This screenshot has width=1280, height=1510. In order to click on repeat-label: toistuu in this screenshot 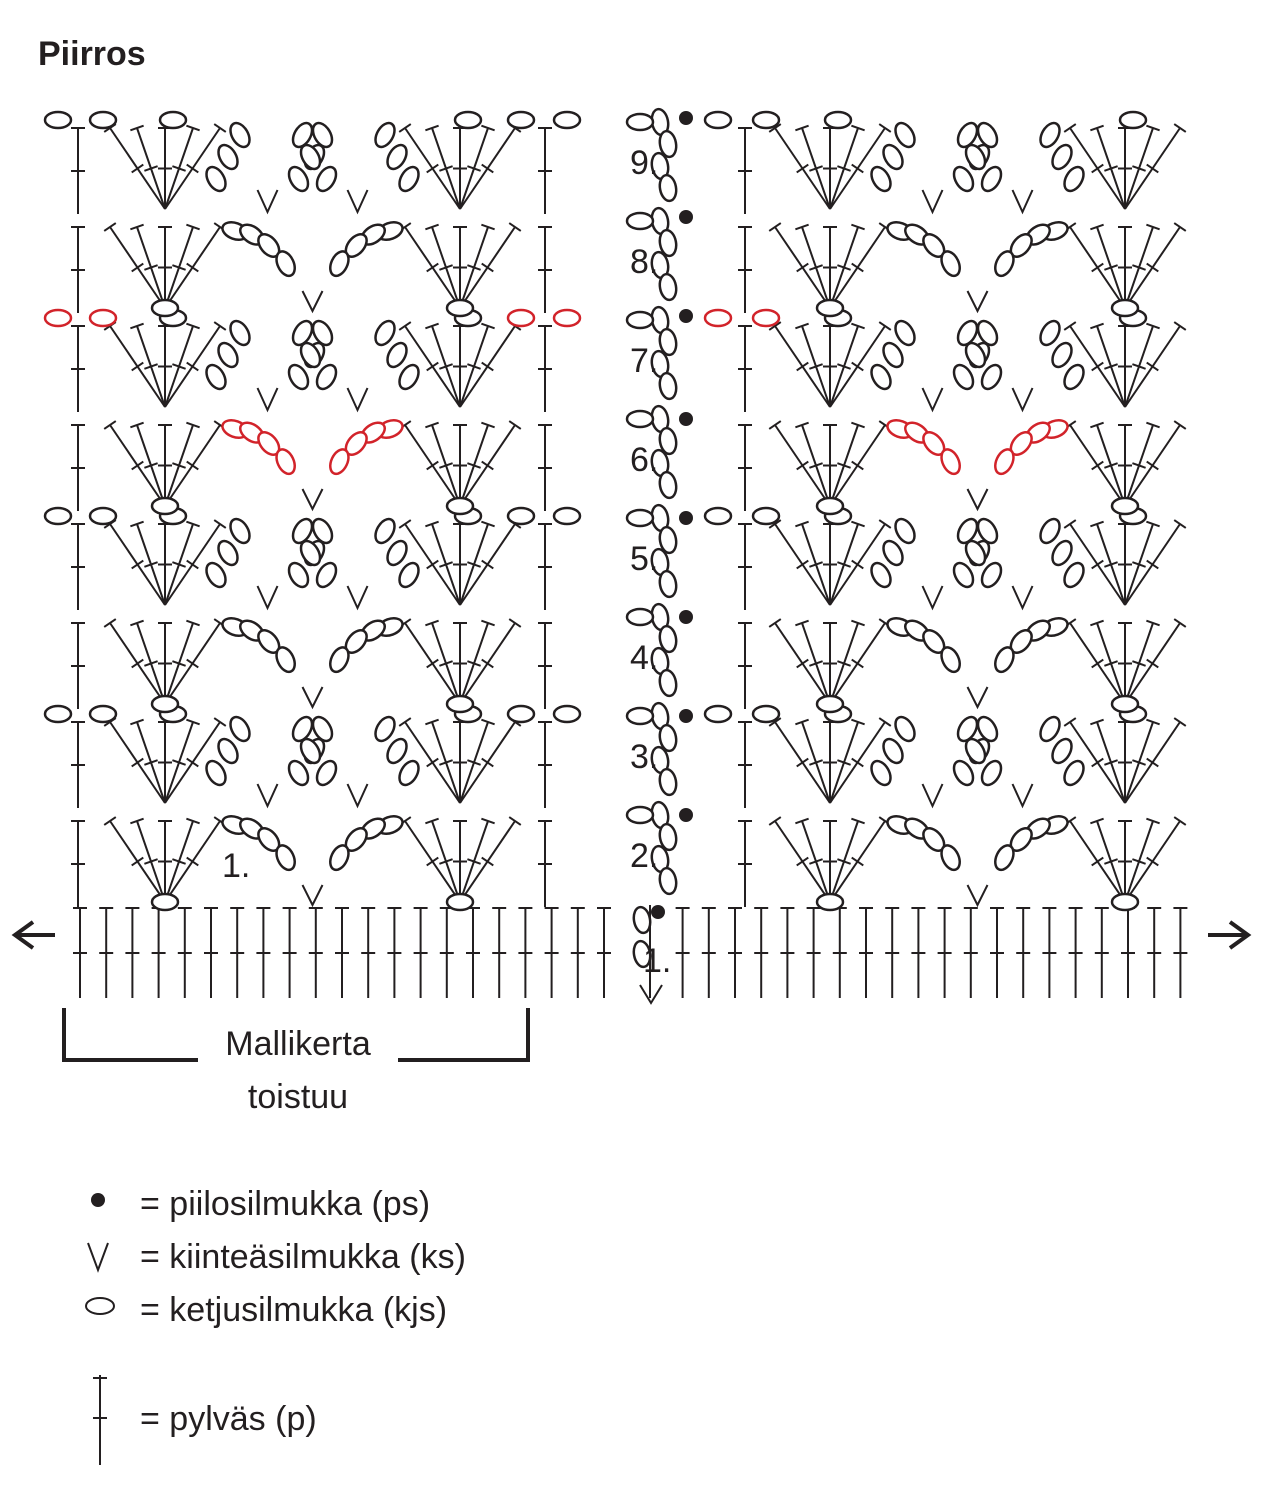, I will do `click(298, 1097)`.